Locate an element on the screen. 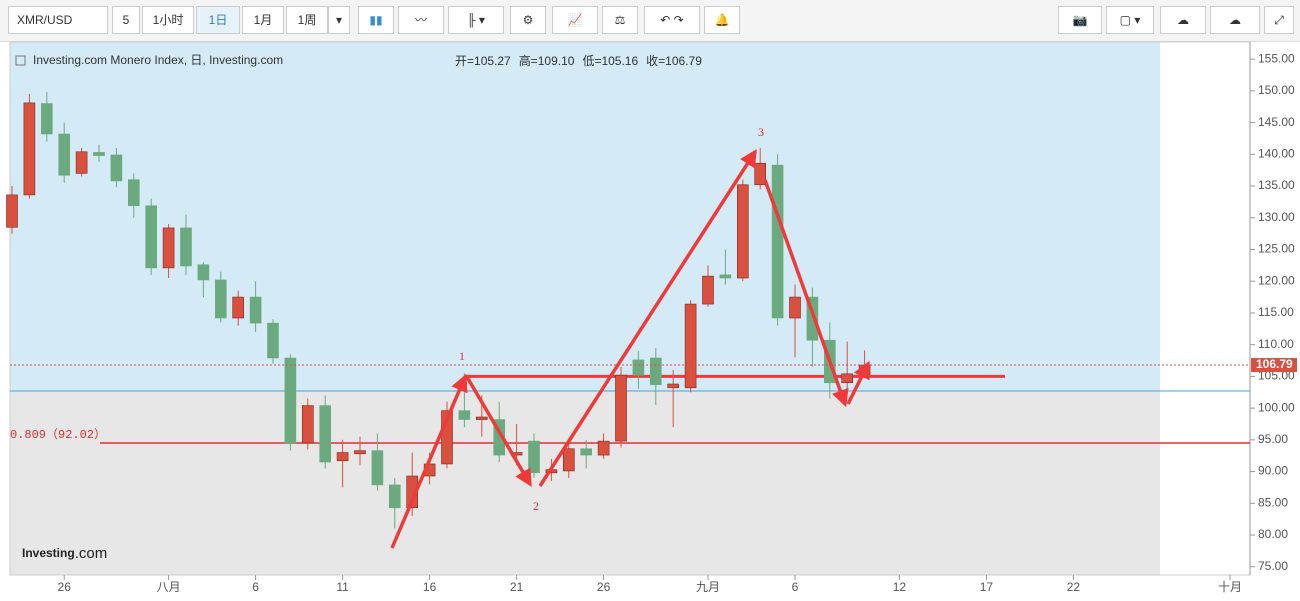 Image resolution: width=1300 pixels, height=601 pixels. wave-label: 1 is located at coordinates (462, 356).